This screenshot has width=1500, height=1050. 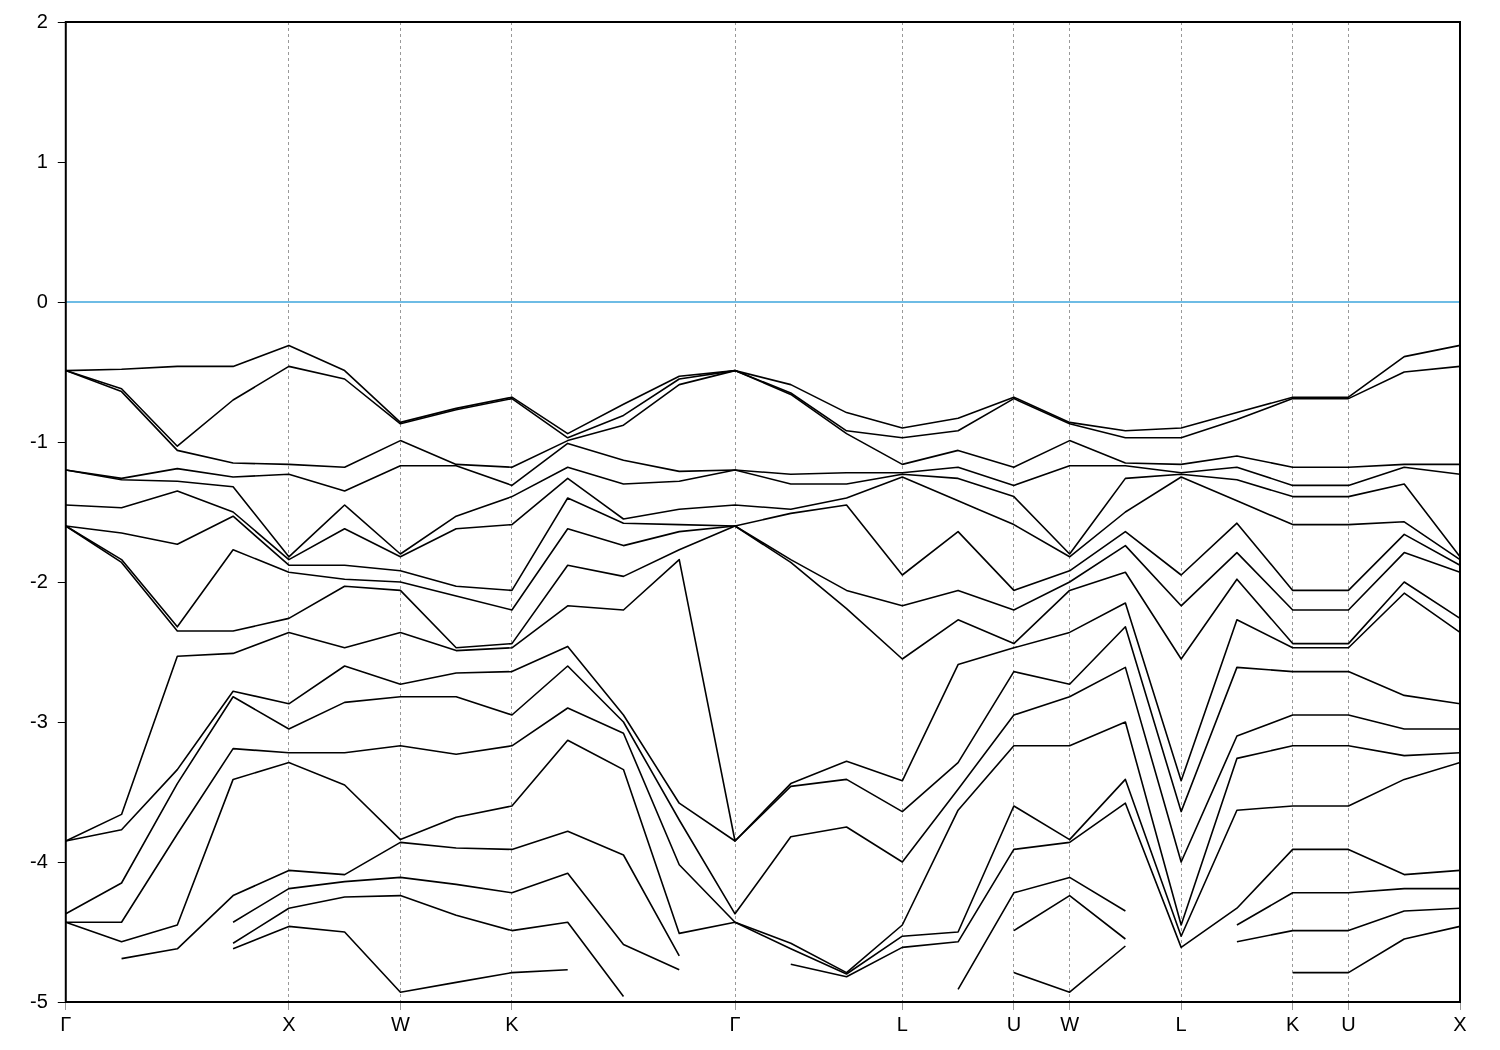 I want to click on y-tick-label: -2, so click(x=38, y=580).